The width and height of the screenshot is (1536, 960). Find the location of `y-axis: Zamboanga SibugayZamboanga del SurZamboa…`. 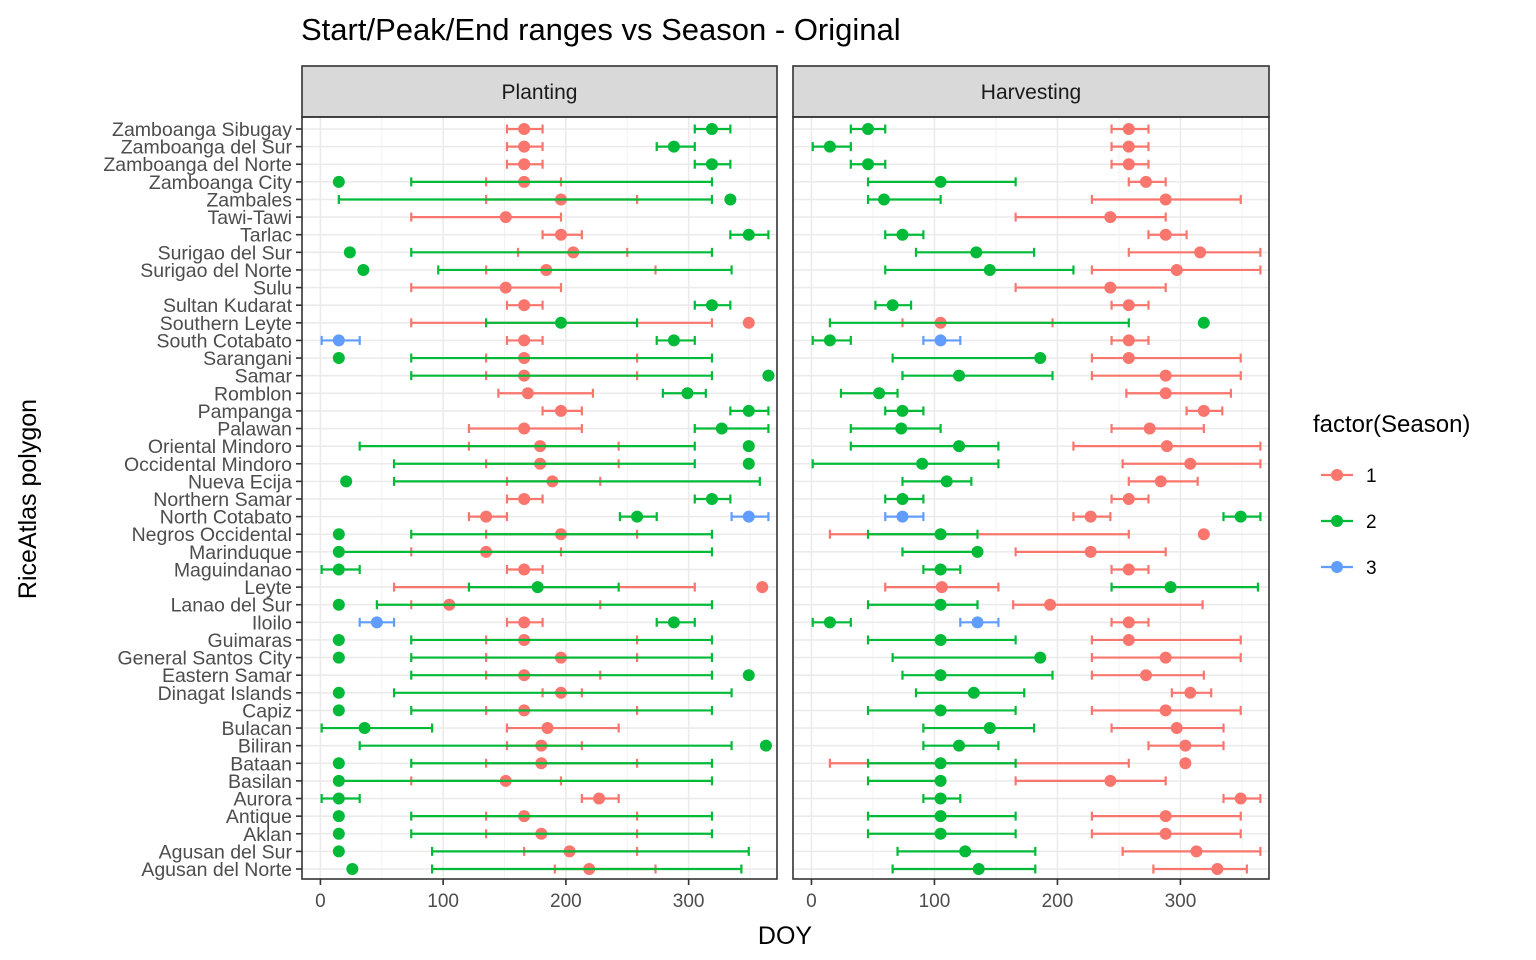

y-axis: Zamboanga SibugayZamboanga del SurZamboa… is located at coordinates (202, 500).